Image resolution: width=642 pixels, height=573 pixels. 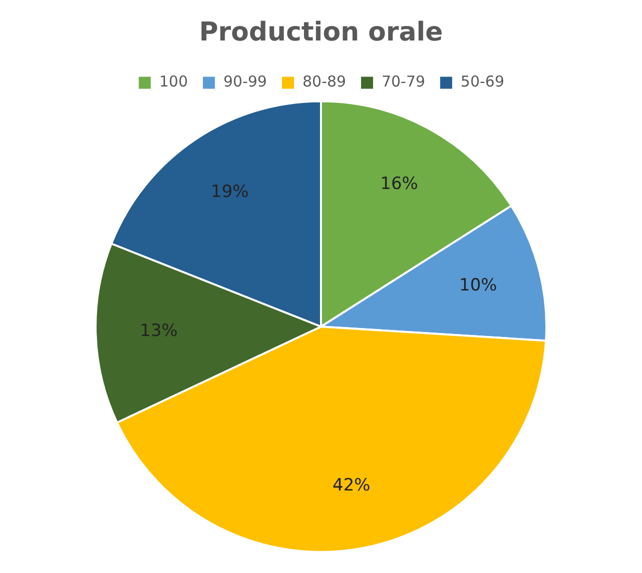 What do you see at coordinates (482, 81) in the screenshot?
I see `legend-label: 50-69` at bounding box center [482, 81].